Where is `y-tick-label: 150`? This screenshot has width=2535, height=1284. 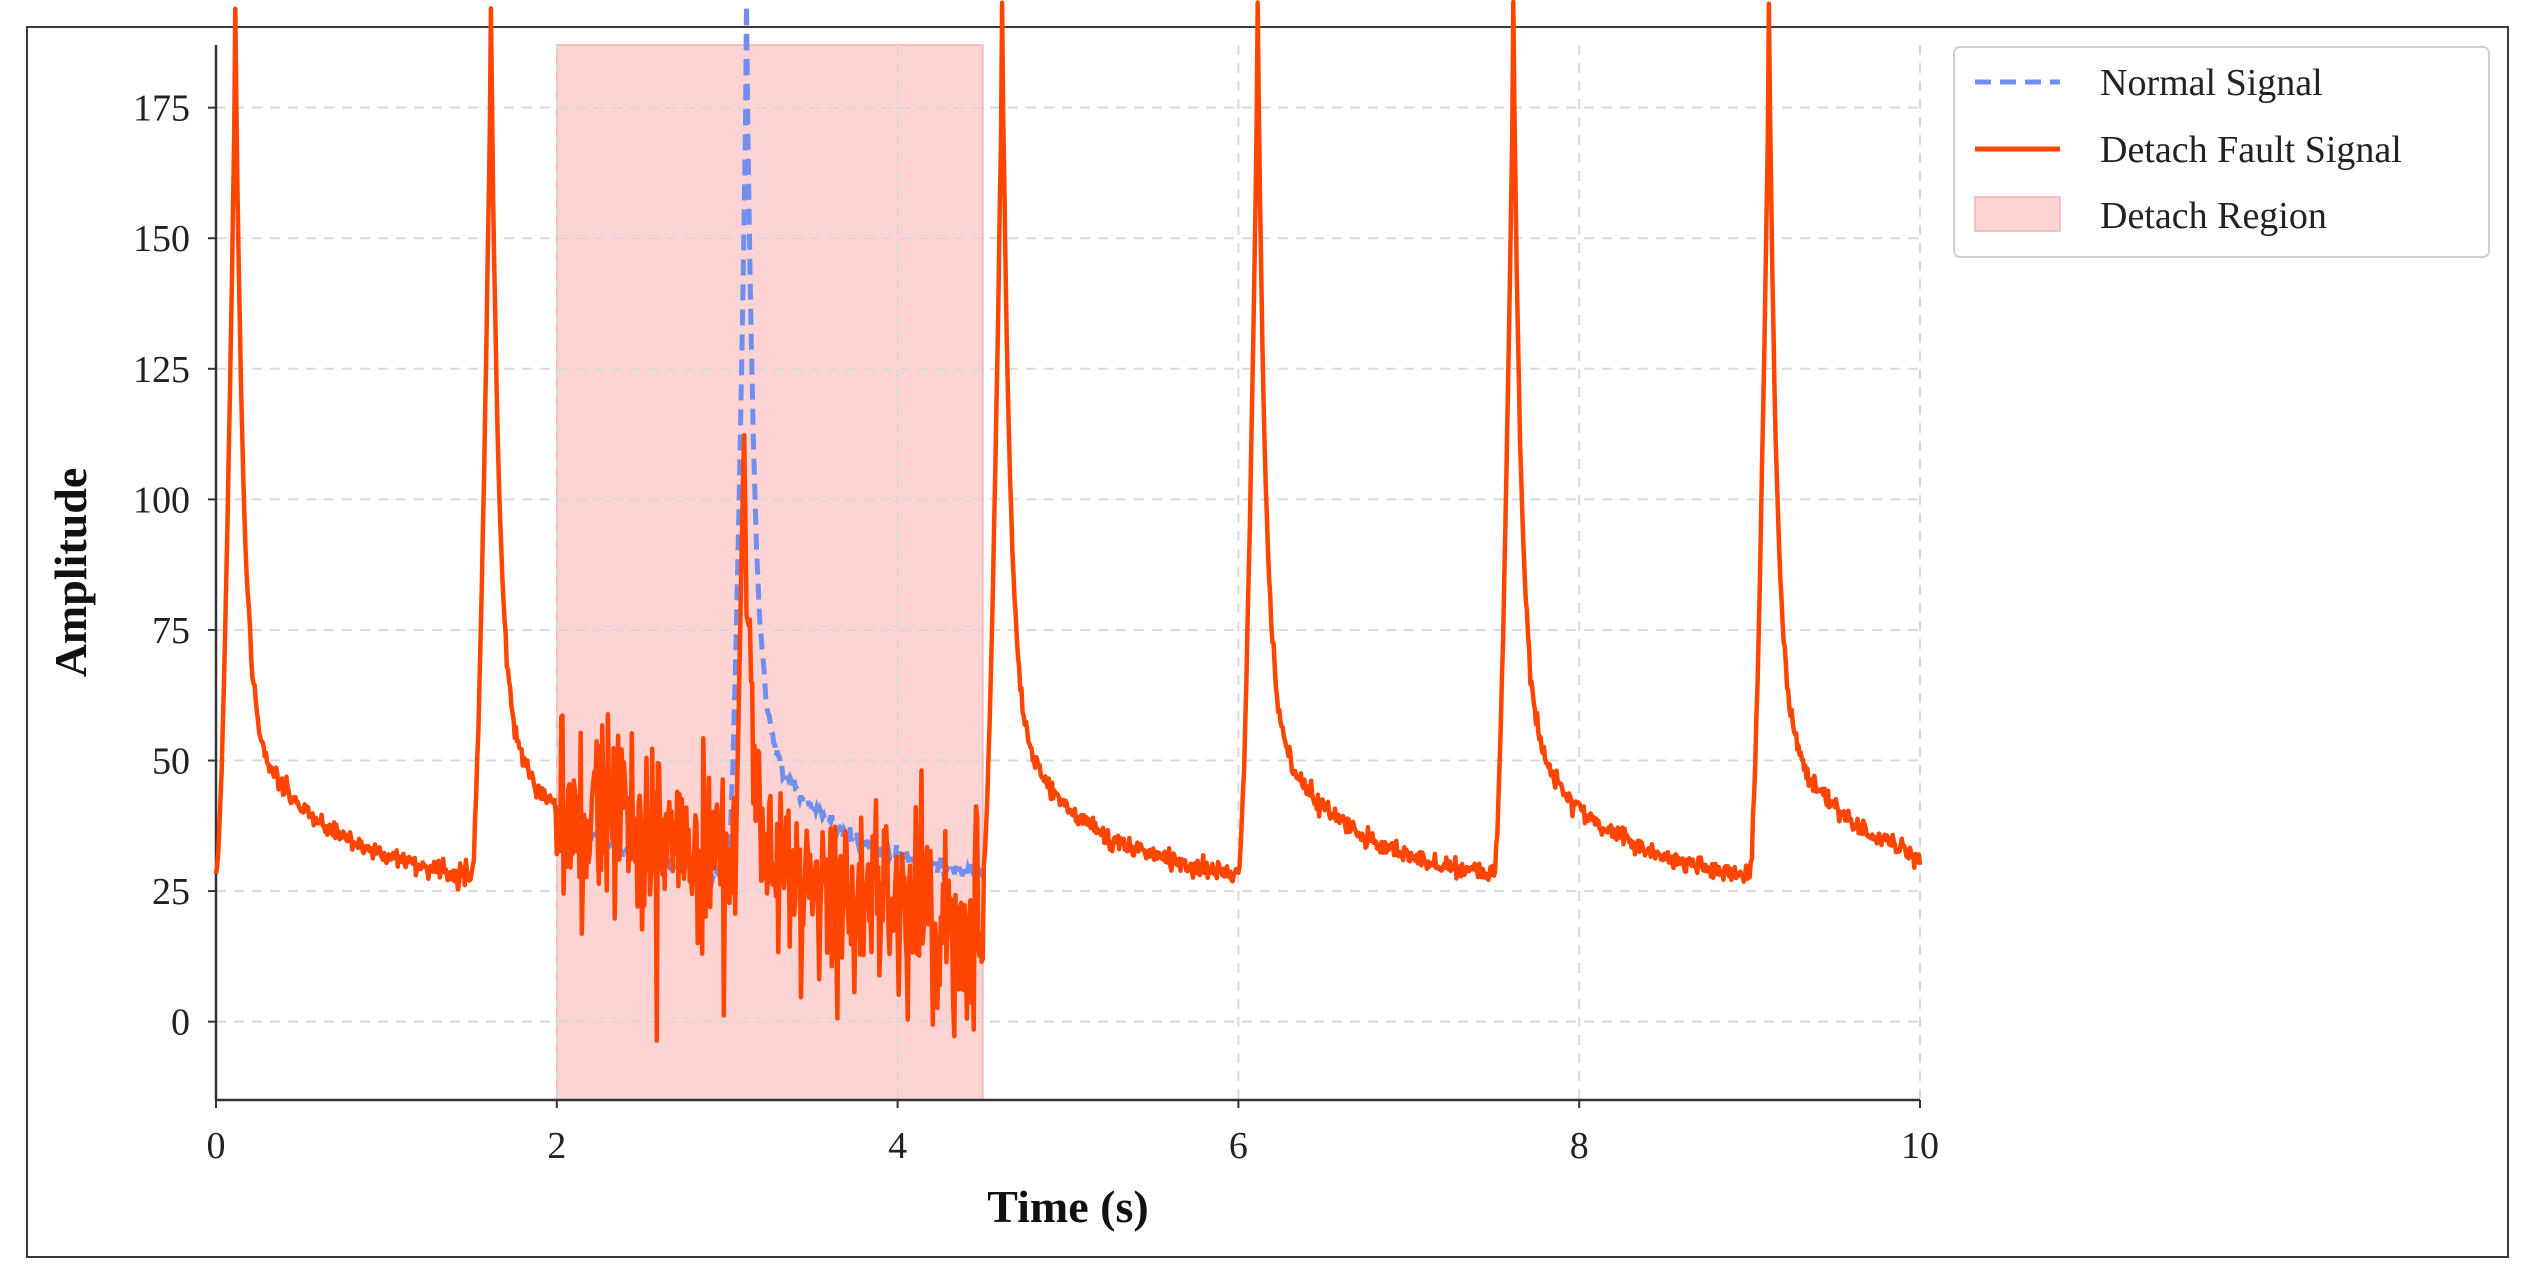 y-tick-label: 150 is located at coordinates (161, 239).